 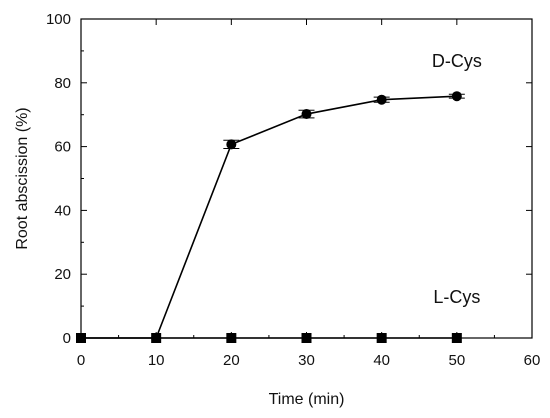 What do you see at coordinates (81, 360) in the screenshot?
I see `x-tick-label: 0` at bounding box center [81, 360].